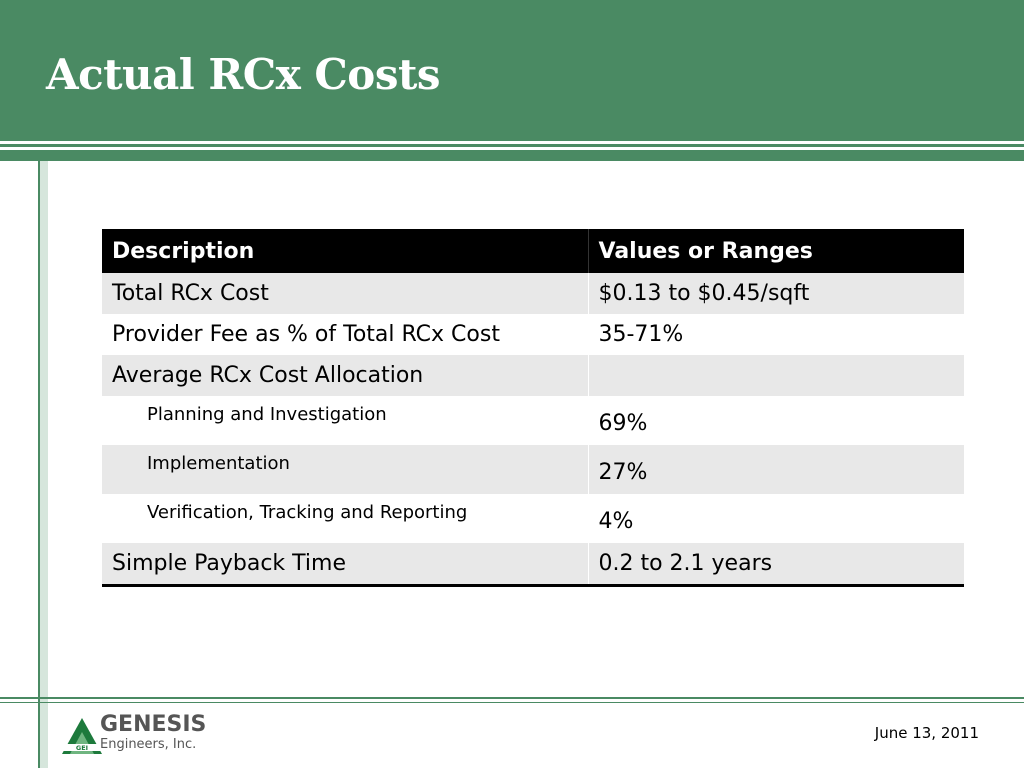  Describe the element at coordinates (345, 293) in the screenshot. I see `row-description: Total RCx Cost` at that location.